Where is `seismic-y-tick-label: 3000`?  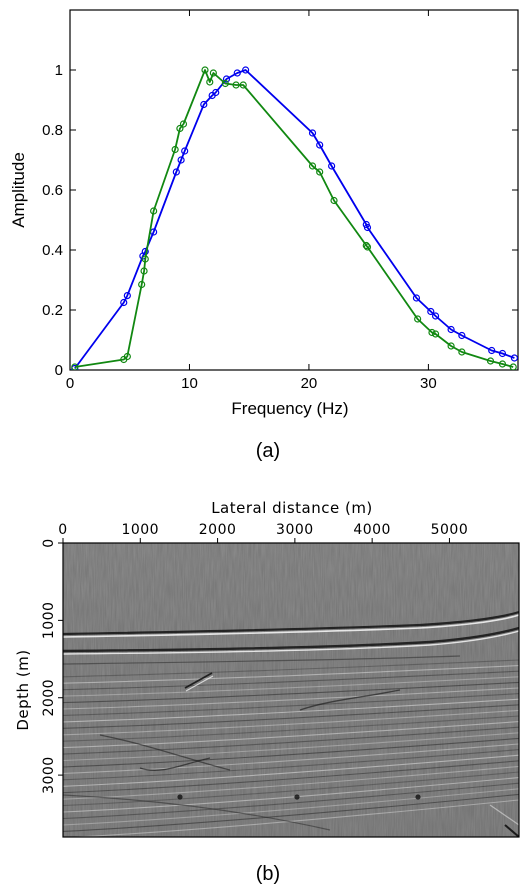 seismic-y-tick-label: 3000 is located at coordinates (49, 775).